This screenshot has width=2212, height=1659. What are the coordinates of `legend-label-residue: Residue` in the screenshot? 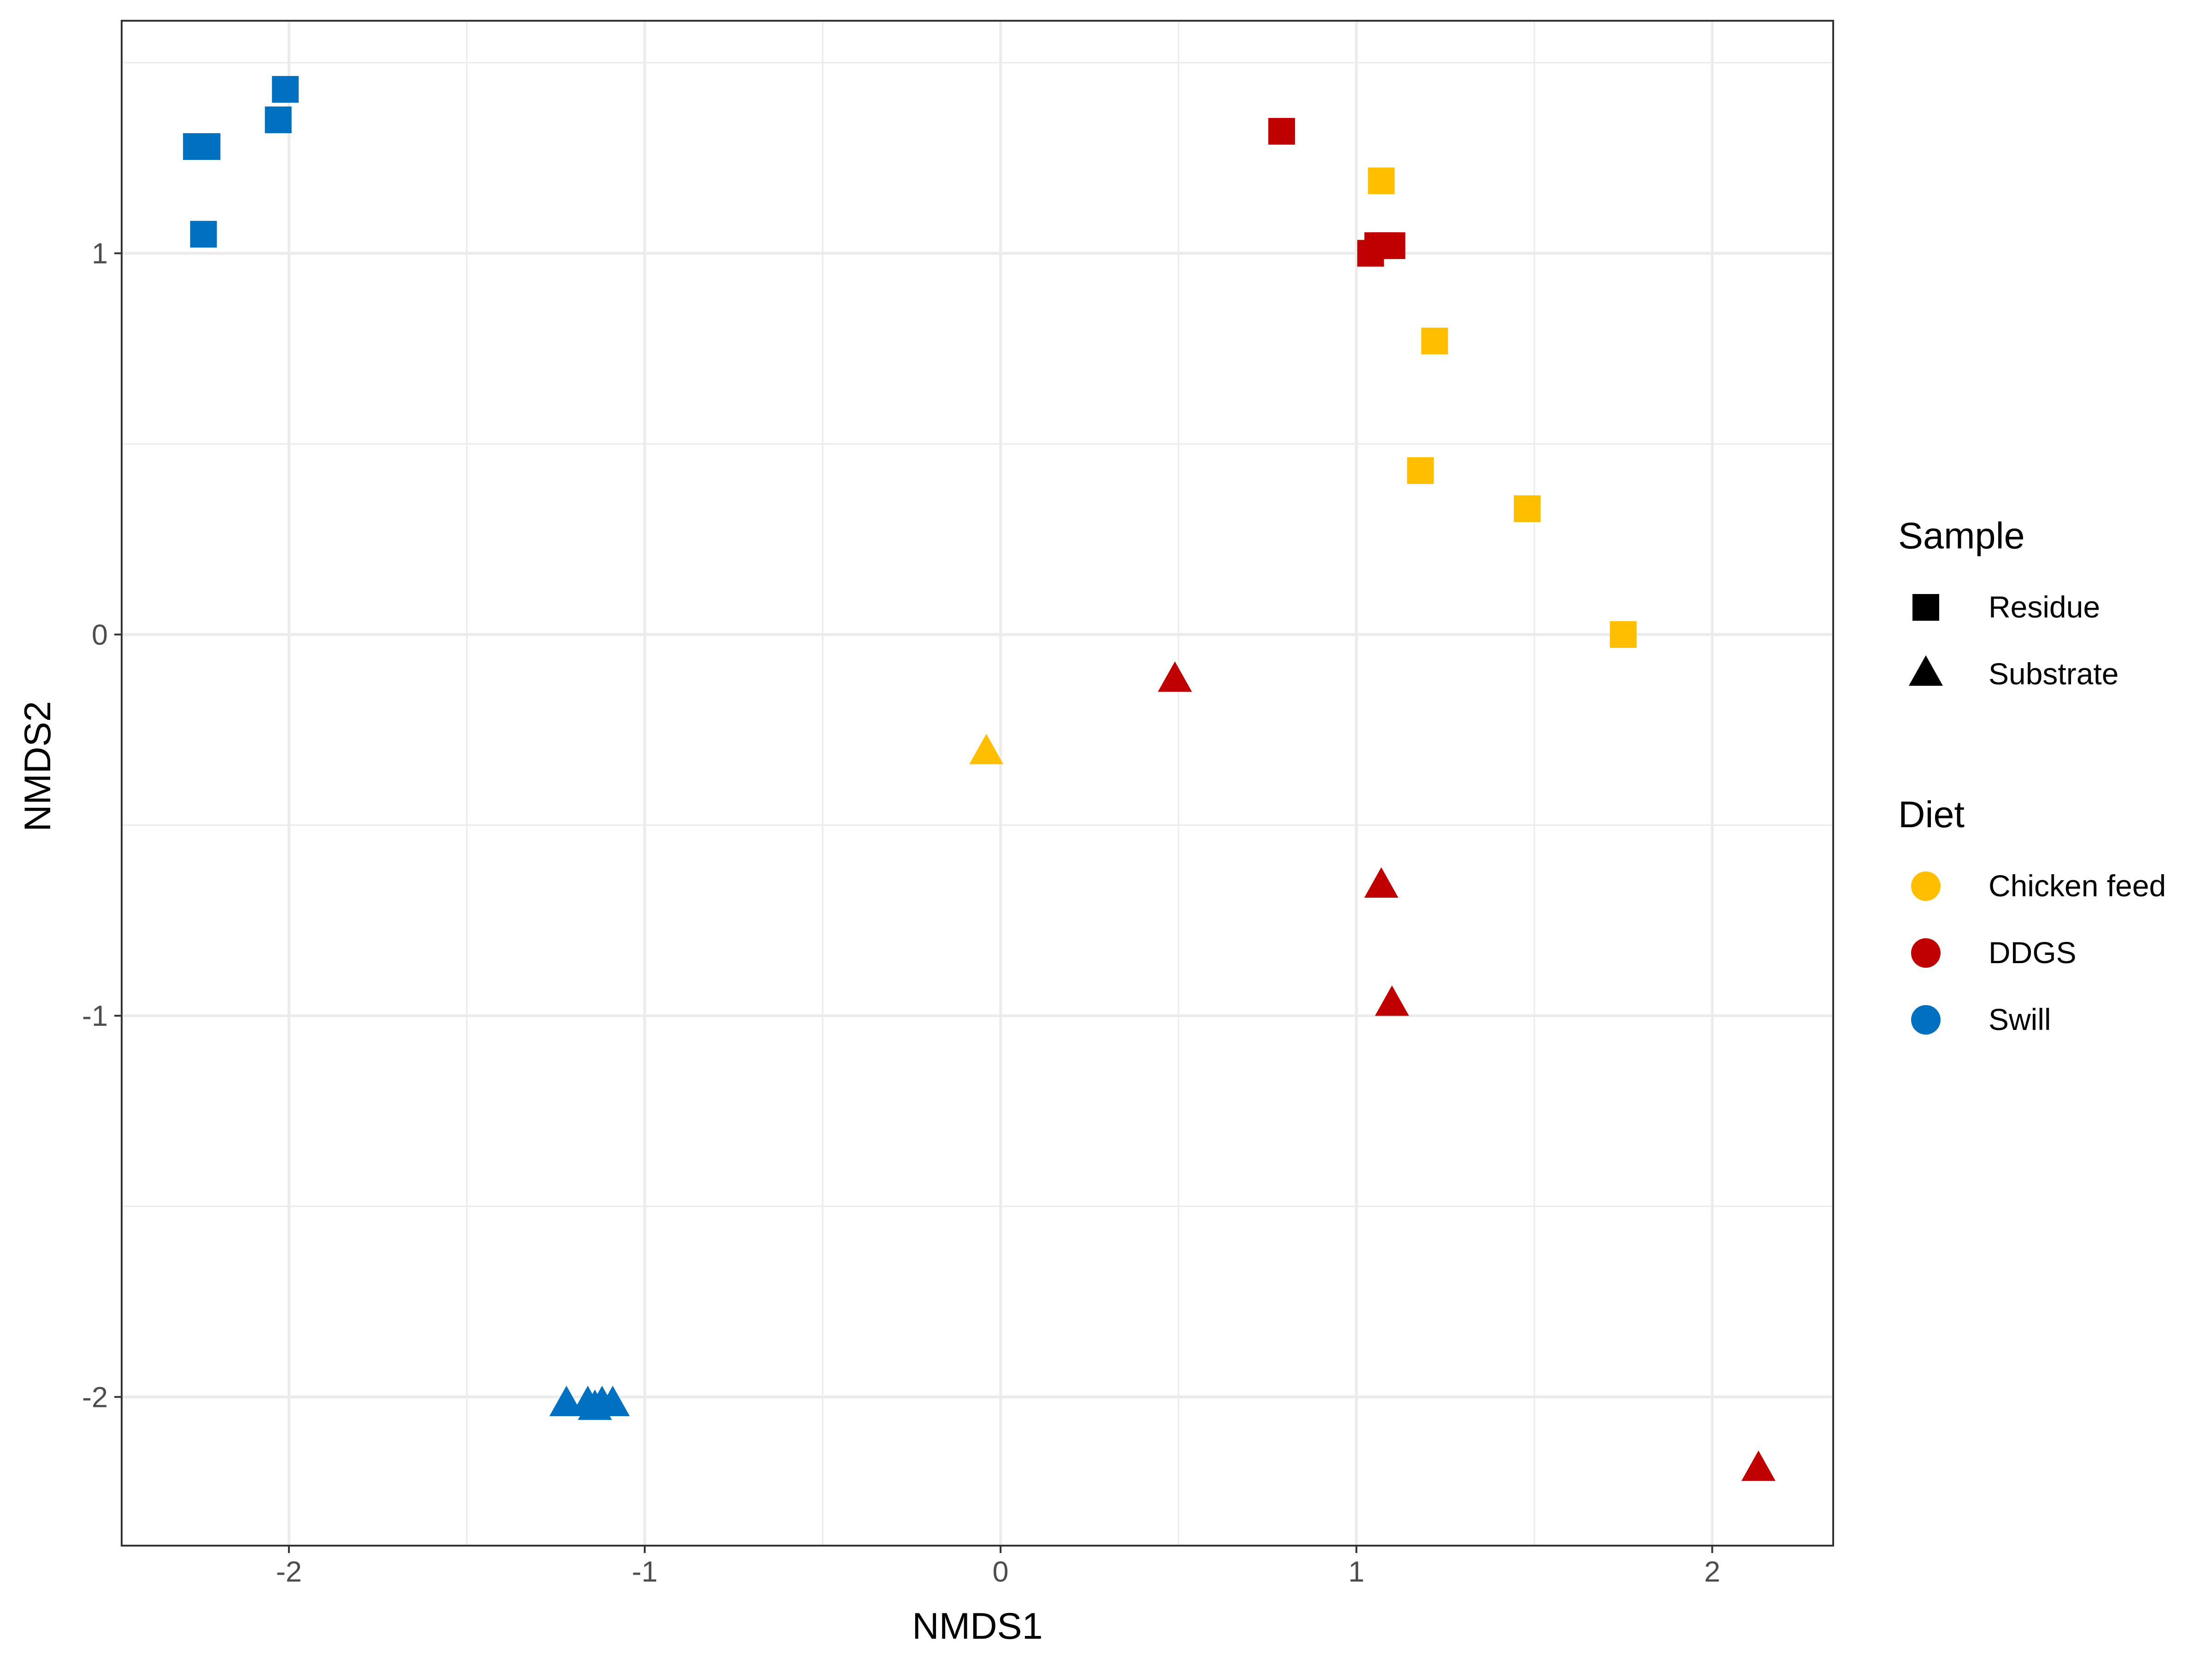 It's located at (2044, 607).